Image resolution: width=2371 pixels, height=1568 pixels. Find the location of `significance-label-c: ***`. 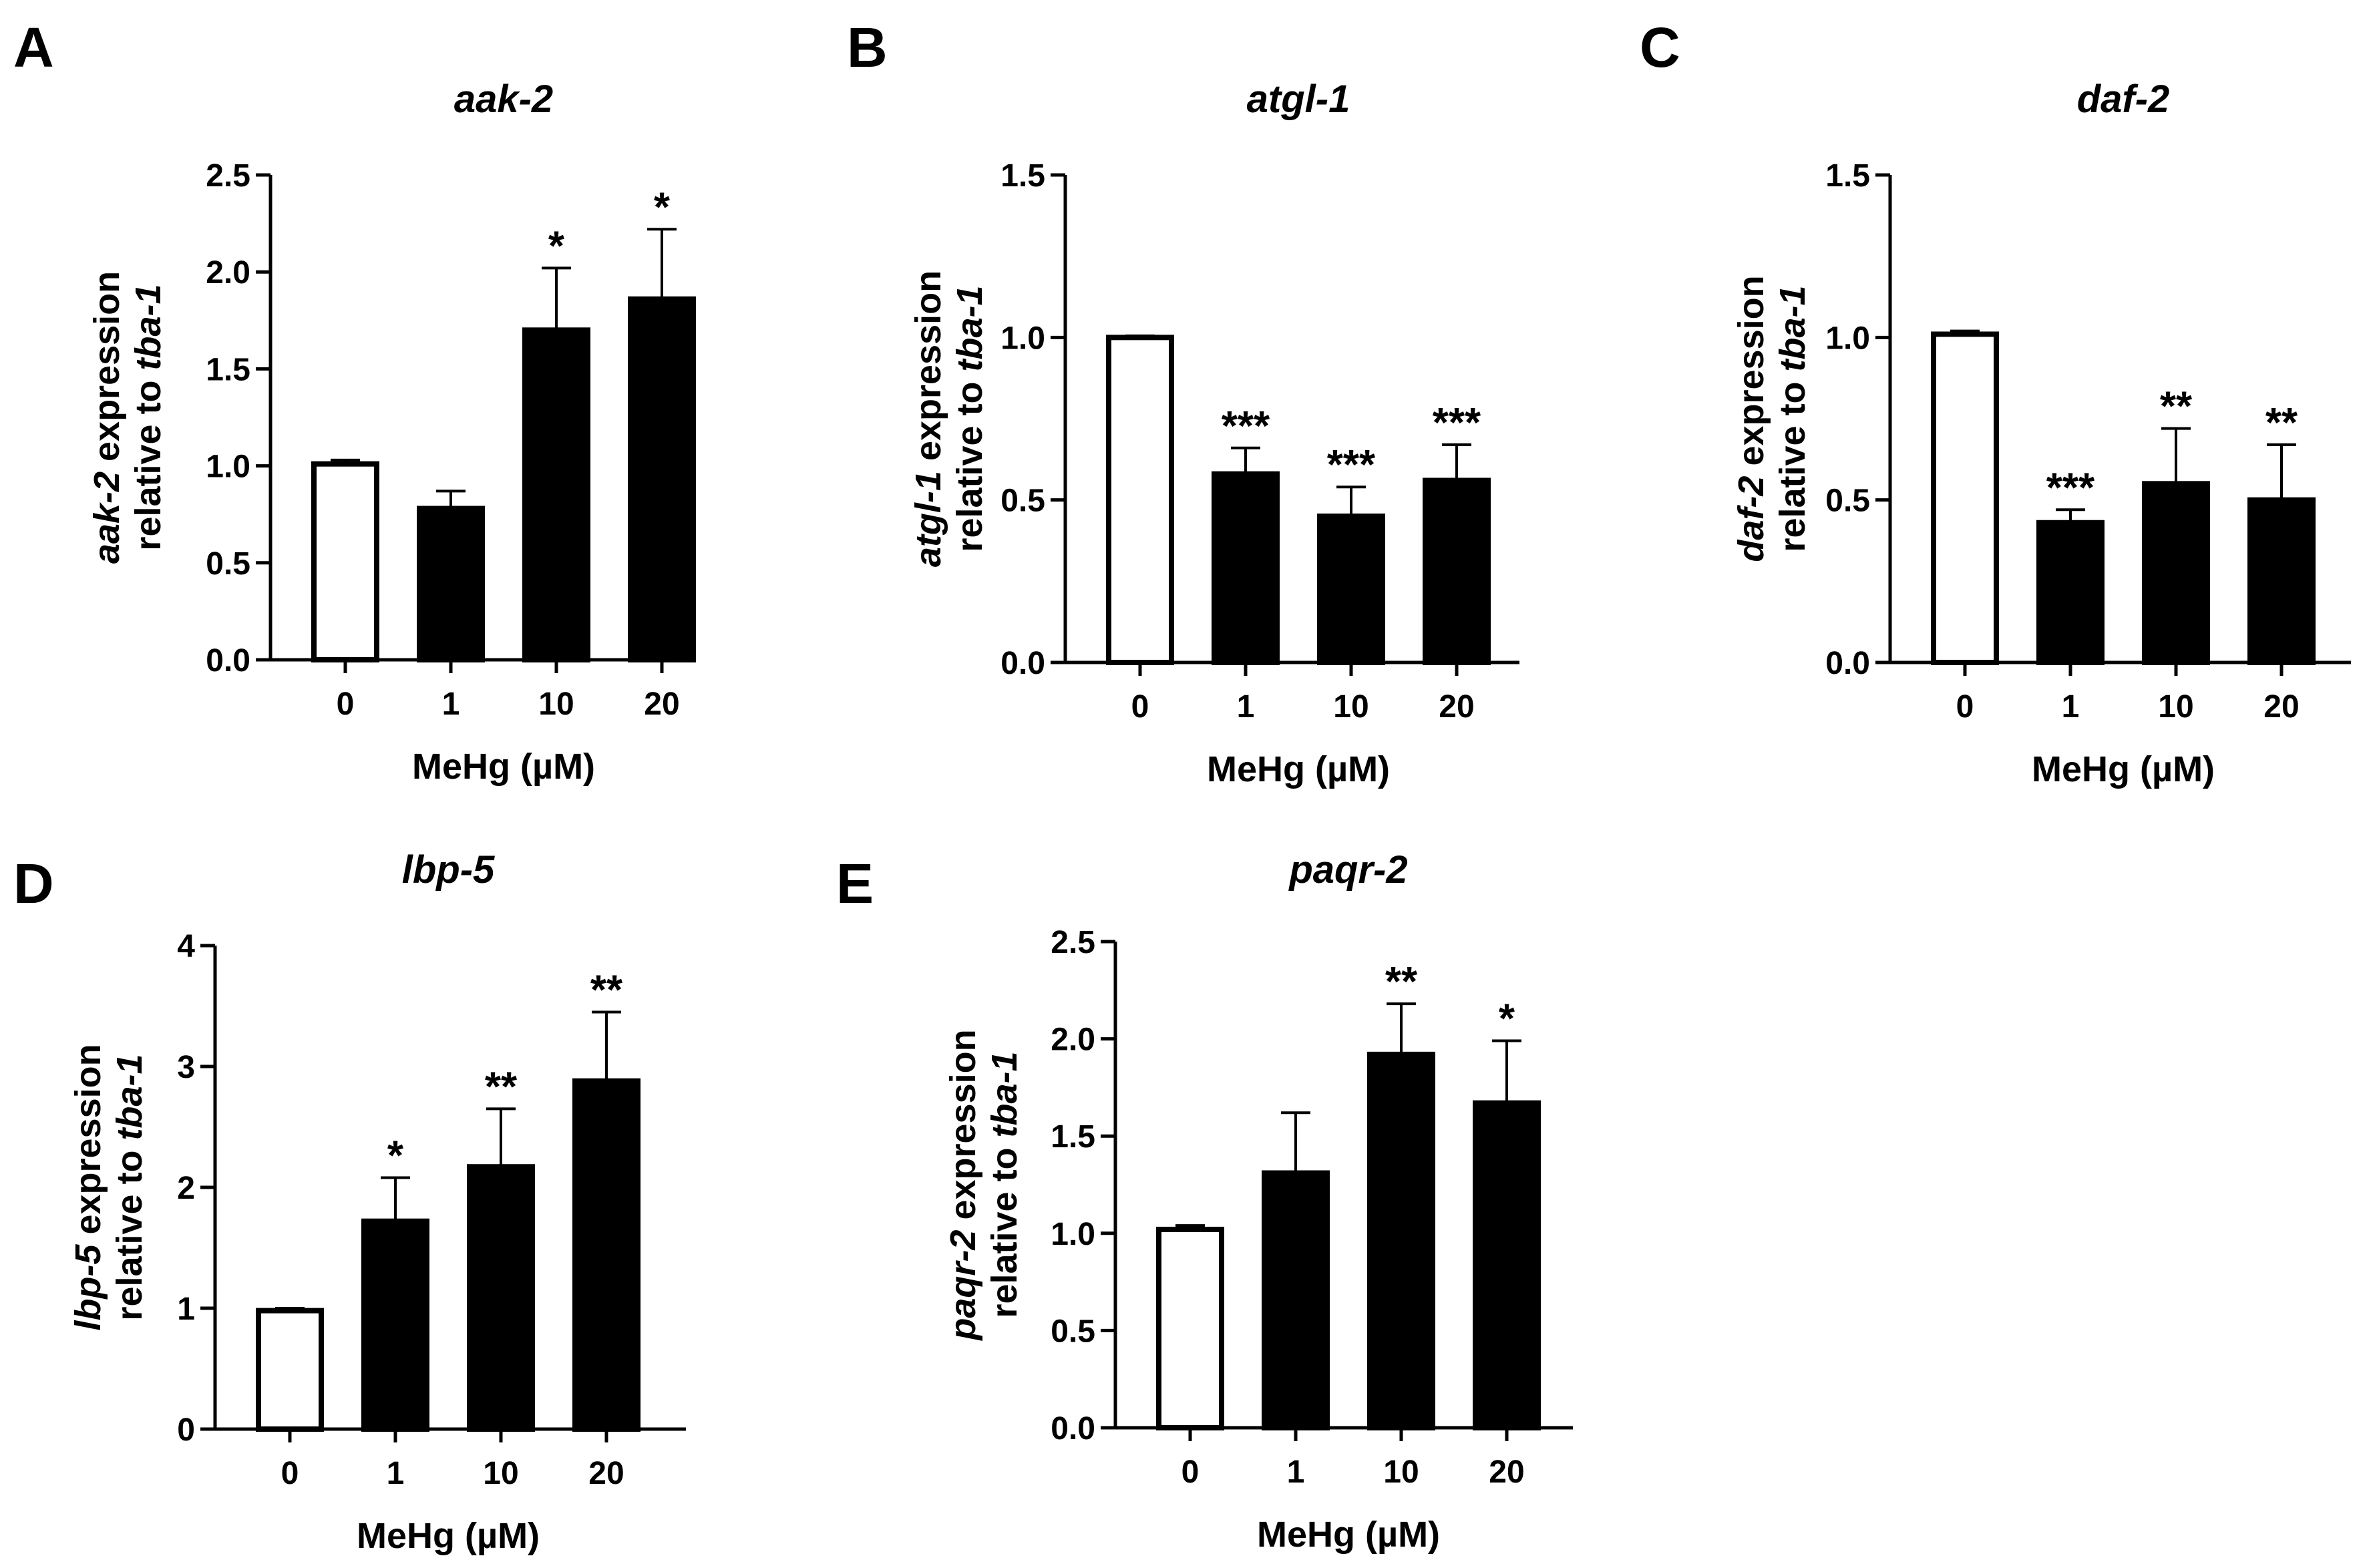

significance-label-c: *** is located at coordinates (2070, 488).